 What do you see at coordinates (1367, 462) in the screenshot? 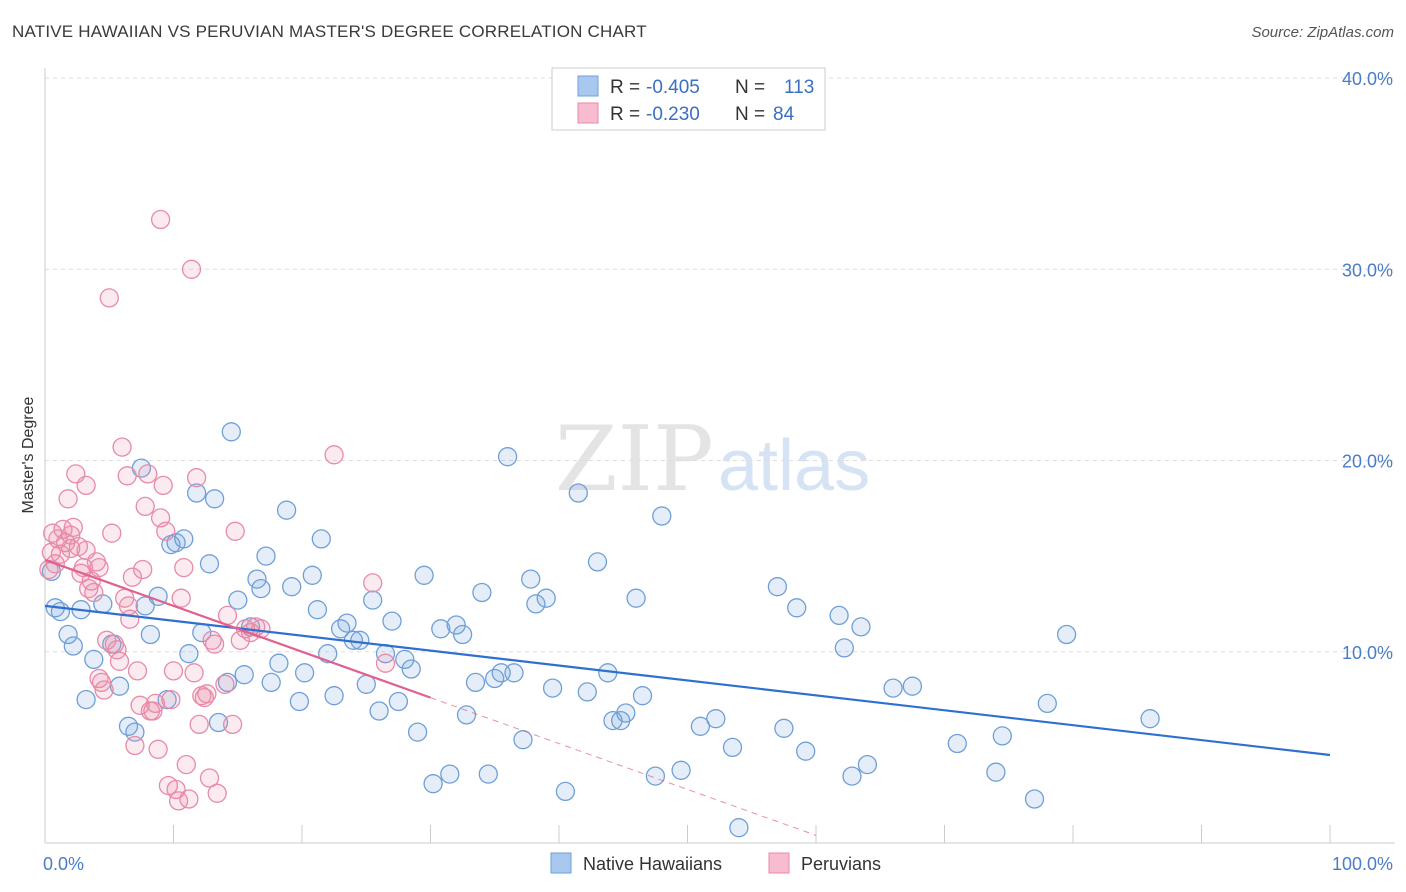
I see `y-tick-label: 20.0%` at bounding box center [1367, 462].